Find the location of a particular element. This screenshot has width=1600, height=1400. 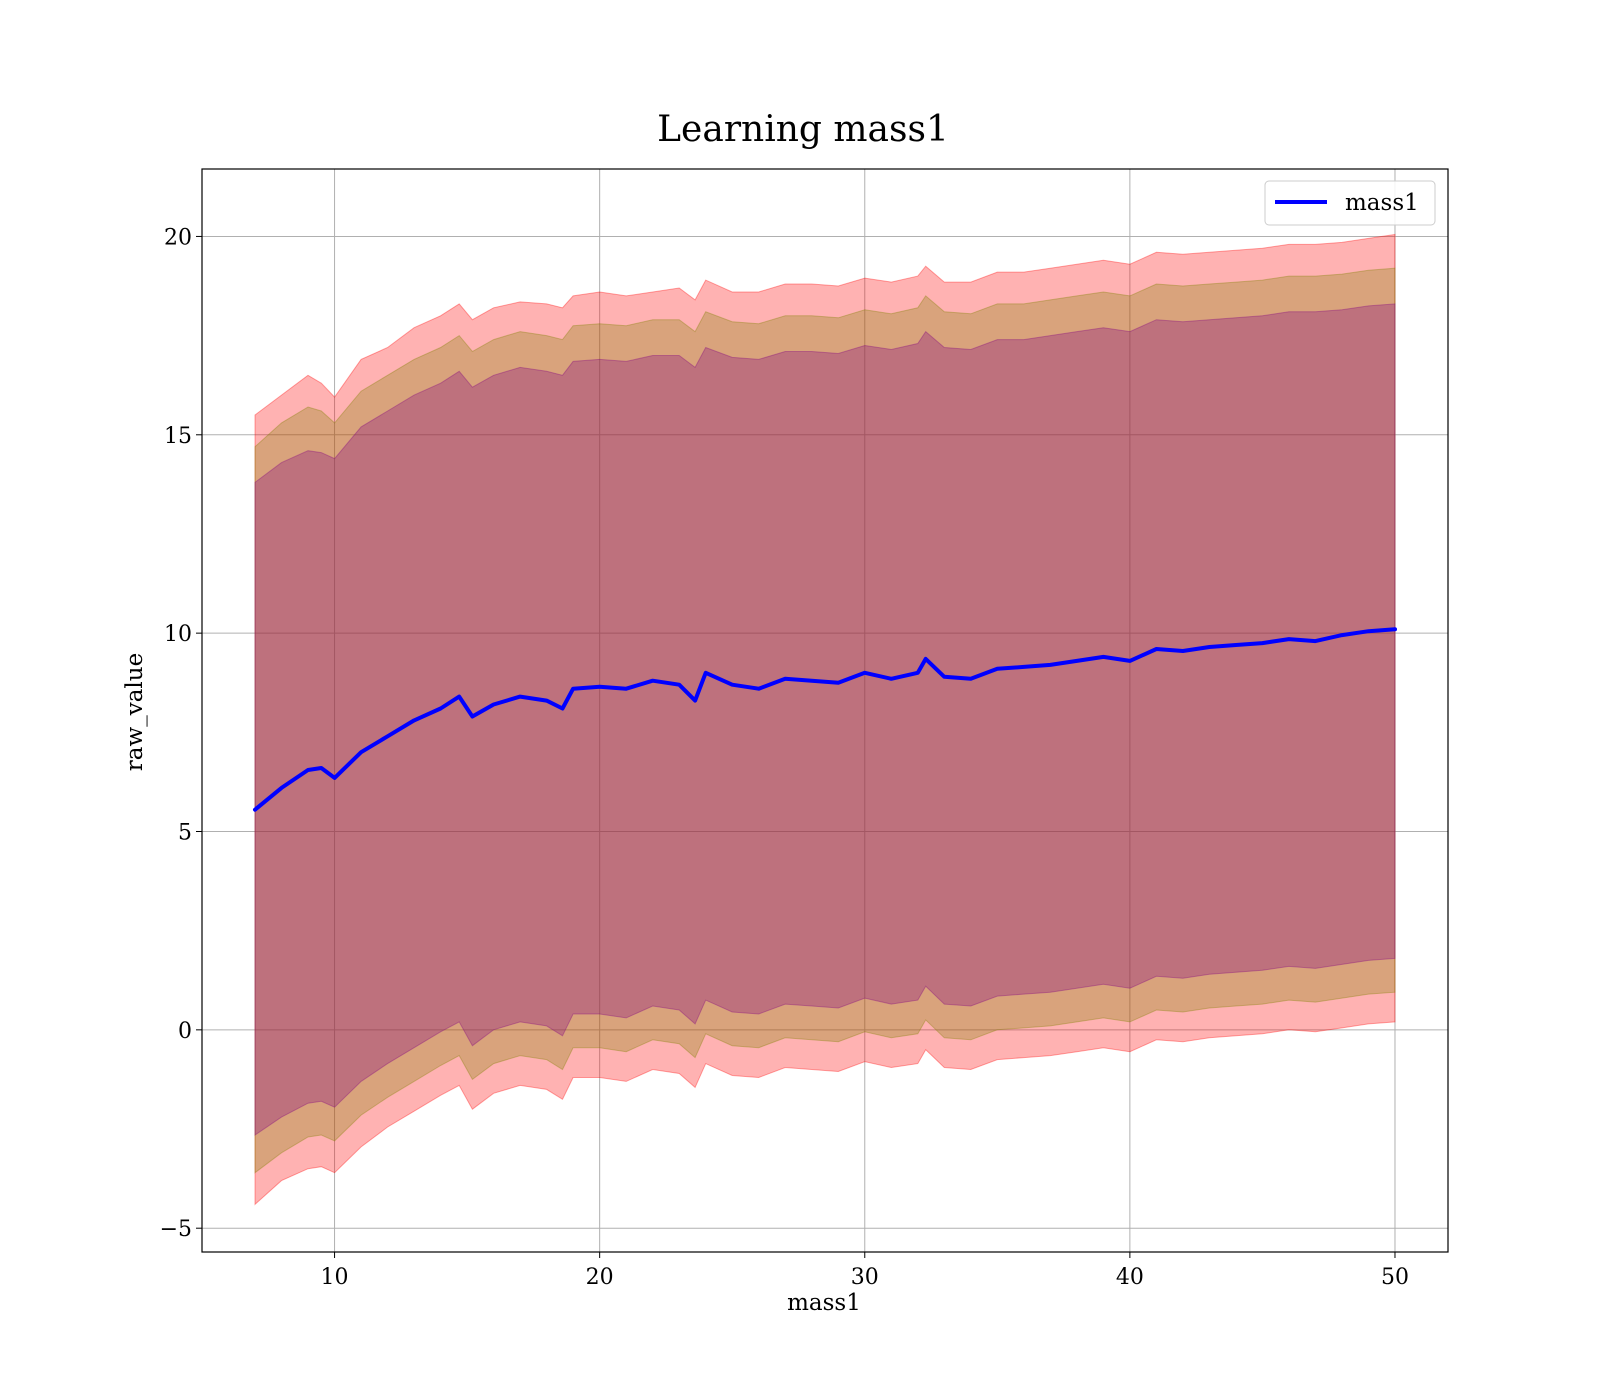

legend: mass1 is located at coordinates (1350, 203).